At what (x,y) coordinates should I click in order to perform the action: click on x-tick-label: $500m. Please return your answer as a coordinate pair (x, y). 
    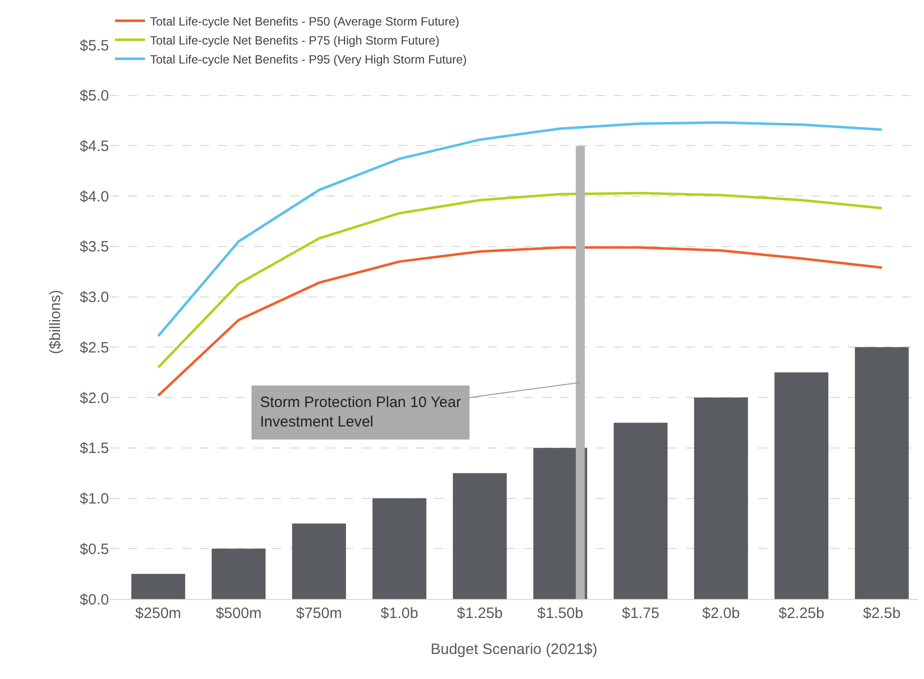
    Looking at the image, I should click on (239, 613).